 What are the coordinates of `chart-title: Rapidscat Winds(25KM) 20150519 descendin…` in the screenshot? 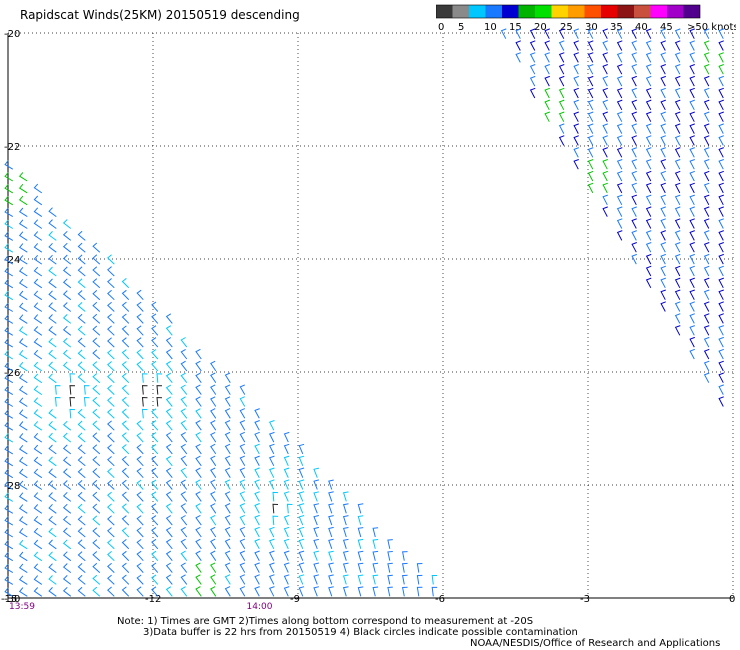 It's located at (160, 15).